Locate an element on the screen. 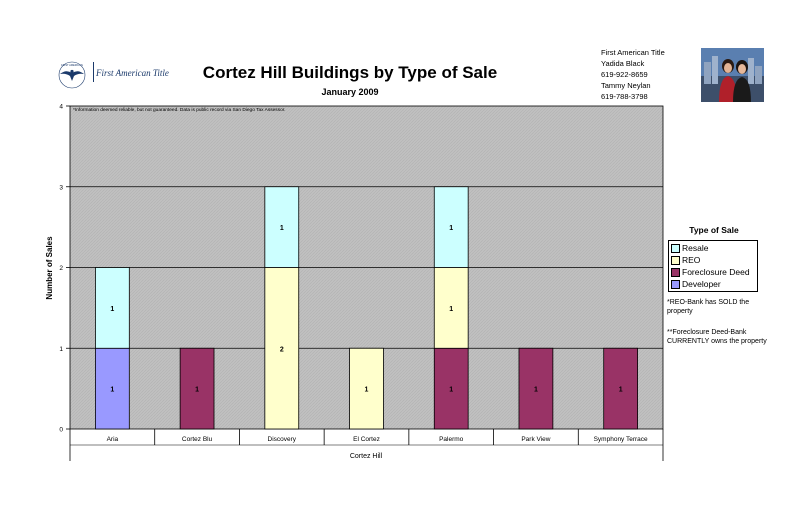  contact-line: 619-922-8659 is located at coordinates (624, 74).